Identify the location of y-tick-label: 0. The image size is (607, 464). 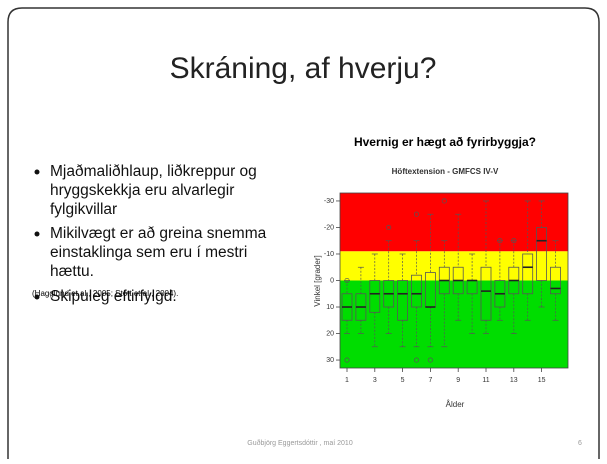
(332, 280).